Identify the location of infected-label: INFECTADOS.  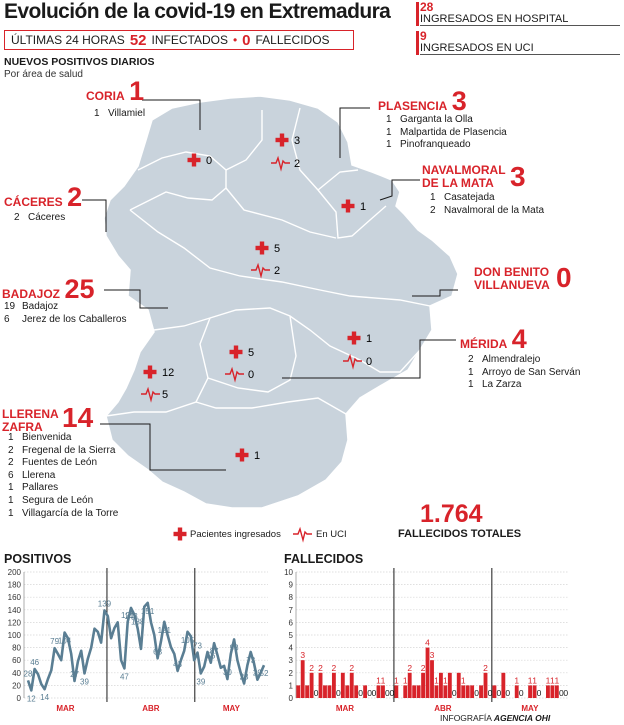
(189, 40).